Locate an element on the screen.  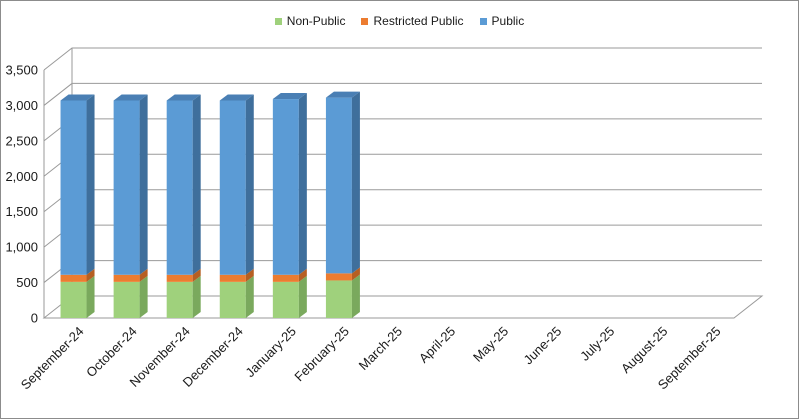
x-tick-label: May-25 is located at coordinates (490, 344).